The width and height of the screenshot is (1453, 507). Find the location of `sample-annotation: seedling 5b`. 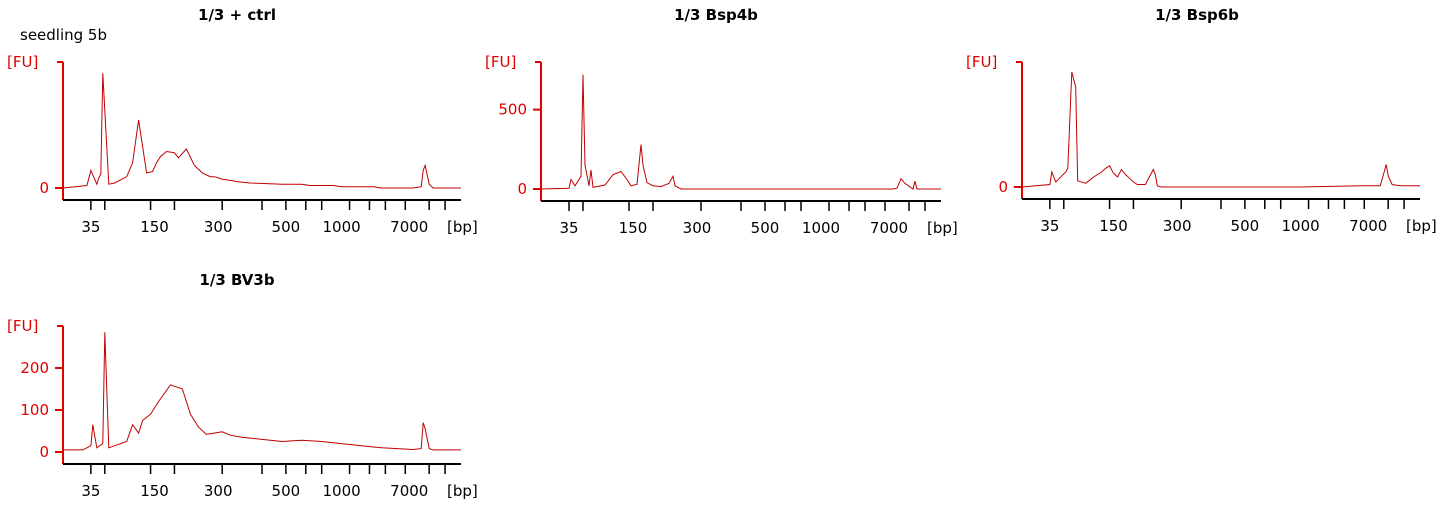

sample-annotation: seedling 5b is located at coordinates (63, 35).